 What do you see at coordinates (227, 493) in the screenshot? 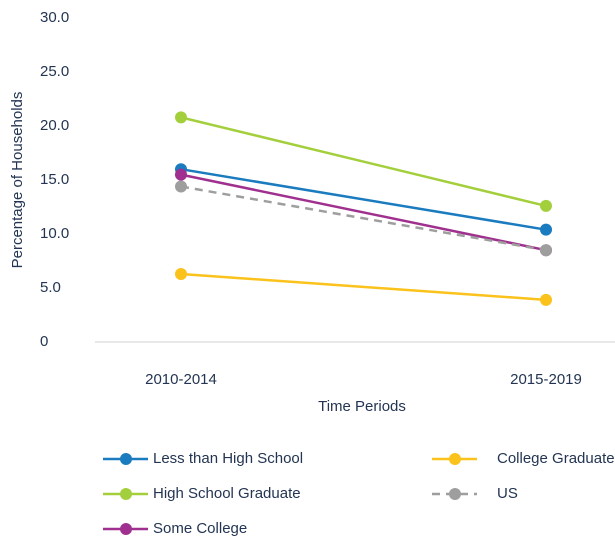
I see `legend-label: High School Graduate` at bounding box center [227, 493].